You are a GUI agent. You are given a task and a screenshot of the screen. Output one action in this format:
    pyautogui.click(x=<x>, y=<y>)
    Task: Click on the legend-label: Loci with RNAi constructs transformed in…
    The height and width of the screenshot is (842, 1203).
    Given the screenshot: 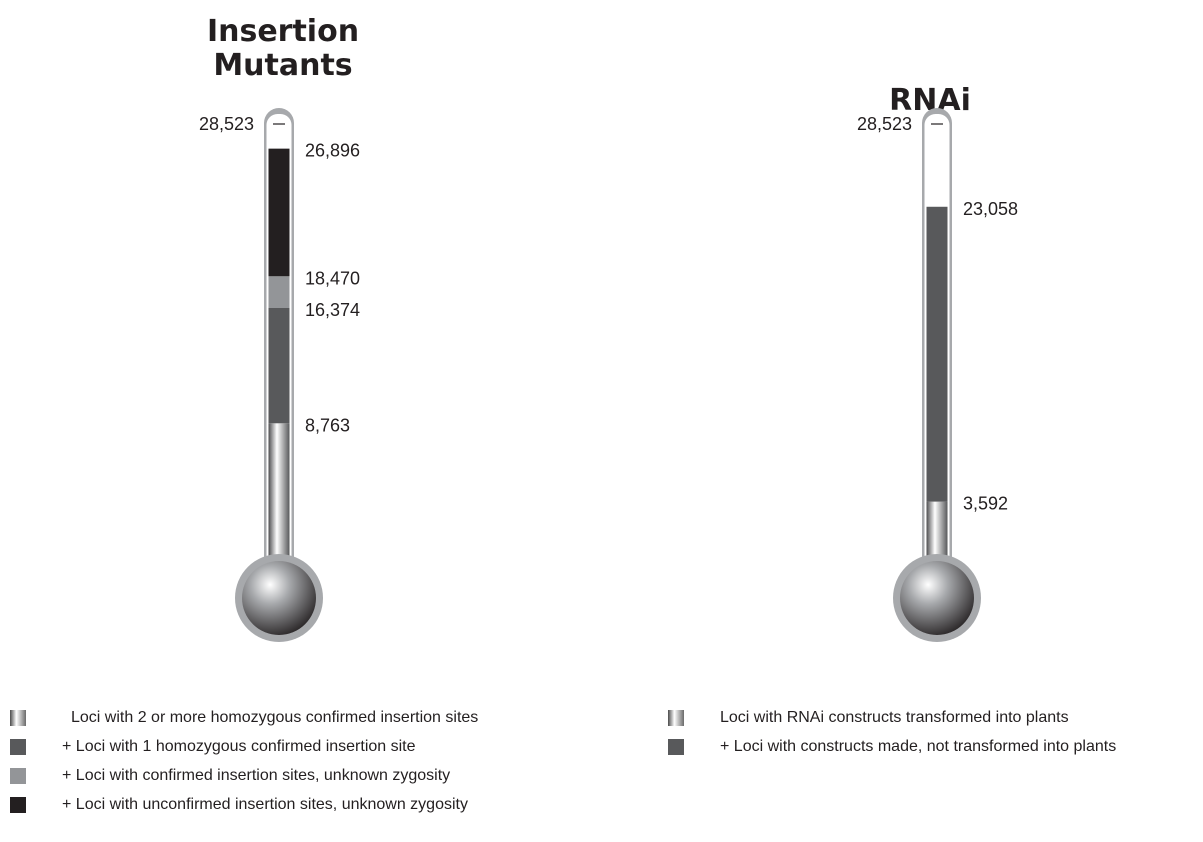 What is the action you would take?
    pyautogui.click(x=894, y=717)
    